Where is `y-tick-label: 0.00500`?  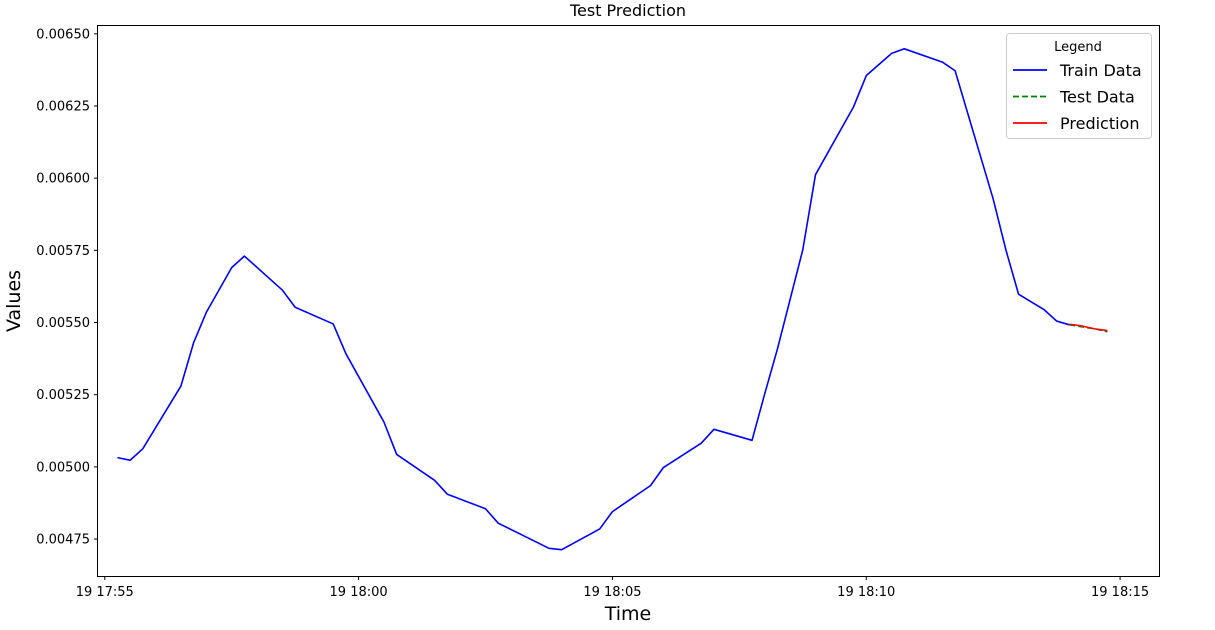
y-tick-label: 0.00500 is located at coordinates (63, 467).